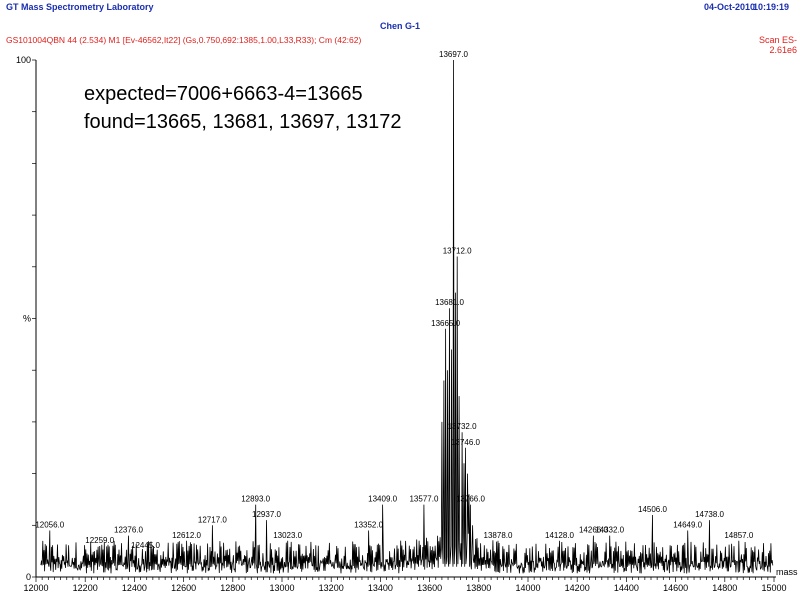 This screenshot has width=802, height=594. I want to click on x-tick-label: 12600, so click(183, 588).